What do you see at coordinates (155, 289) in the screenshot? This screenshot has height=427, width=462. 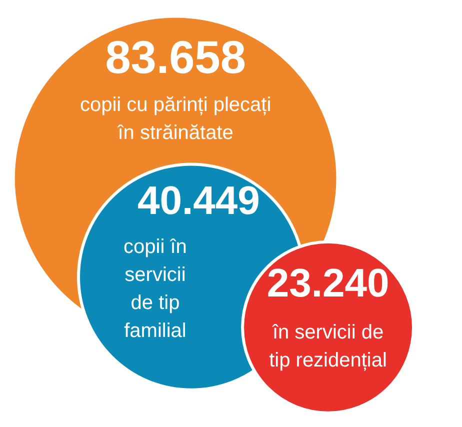 I see `category-label: copii în servicii de tip familial` at bounding box center [155, 289].